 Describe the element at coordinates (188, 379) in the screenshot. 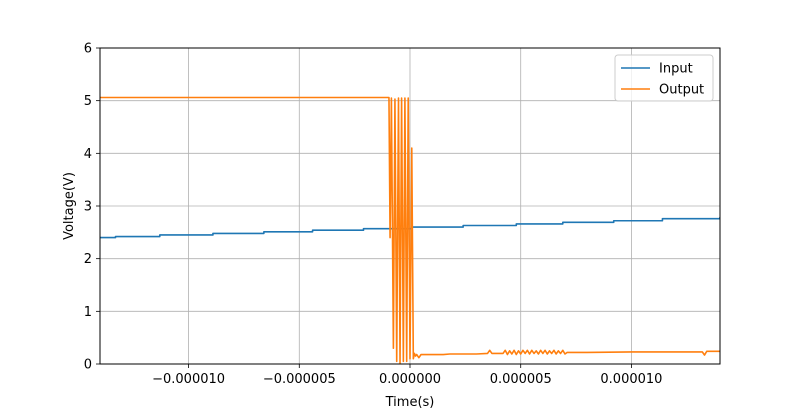

I see `x-tick-label: −0.000010` at that location.